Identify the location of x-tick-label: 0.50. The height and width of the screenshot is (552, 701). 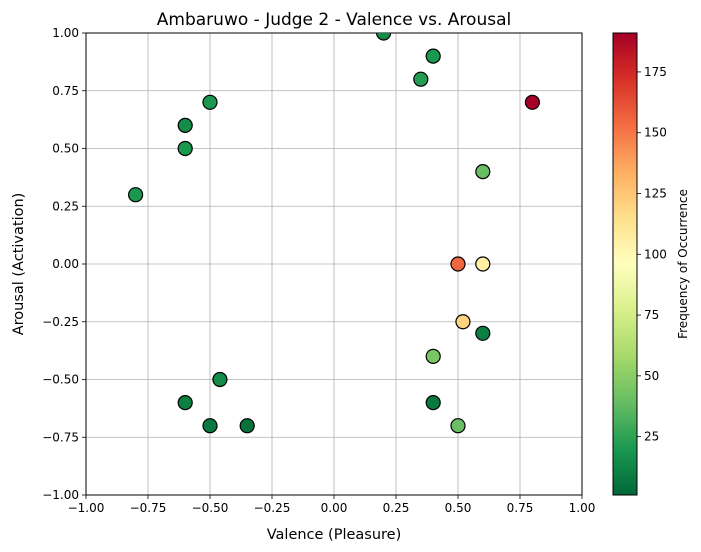
(458, 508).